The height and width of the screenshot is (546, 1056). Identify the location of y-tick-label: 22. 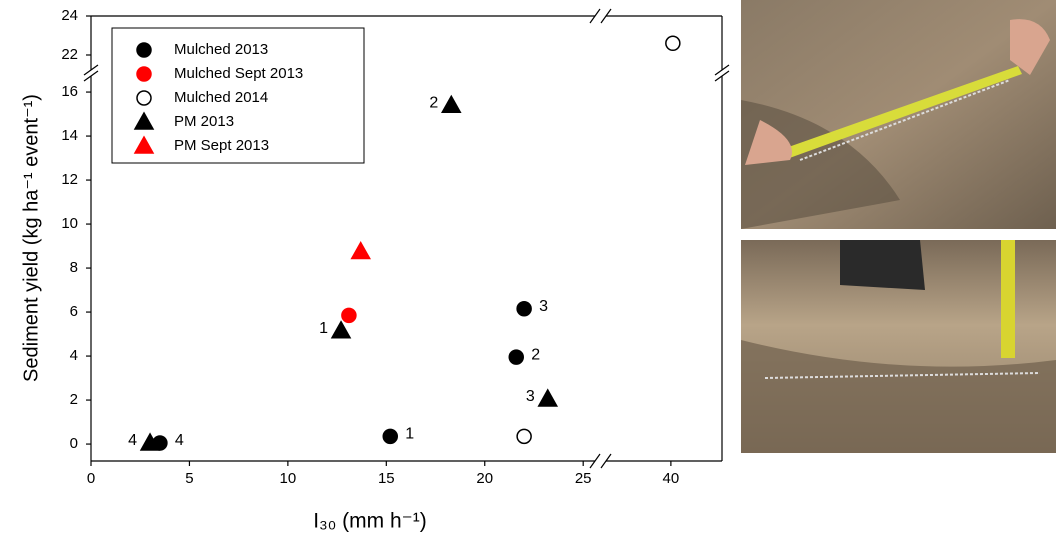
(69, 54).